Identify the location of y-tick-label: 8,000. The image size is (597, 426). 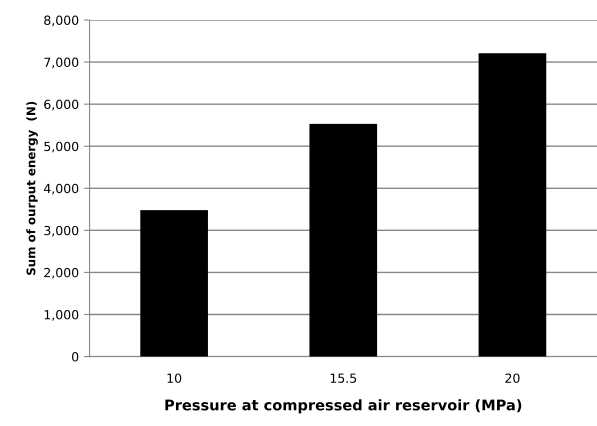
(61, 20).